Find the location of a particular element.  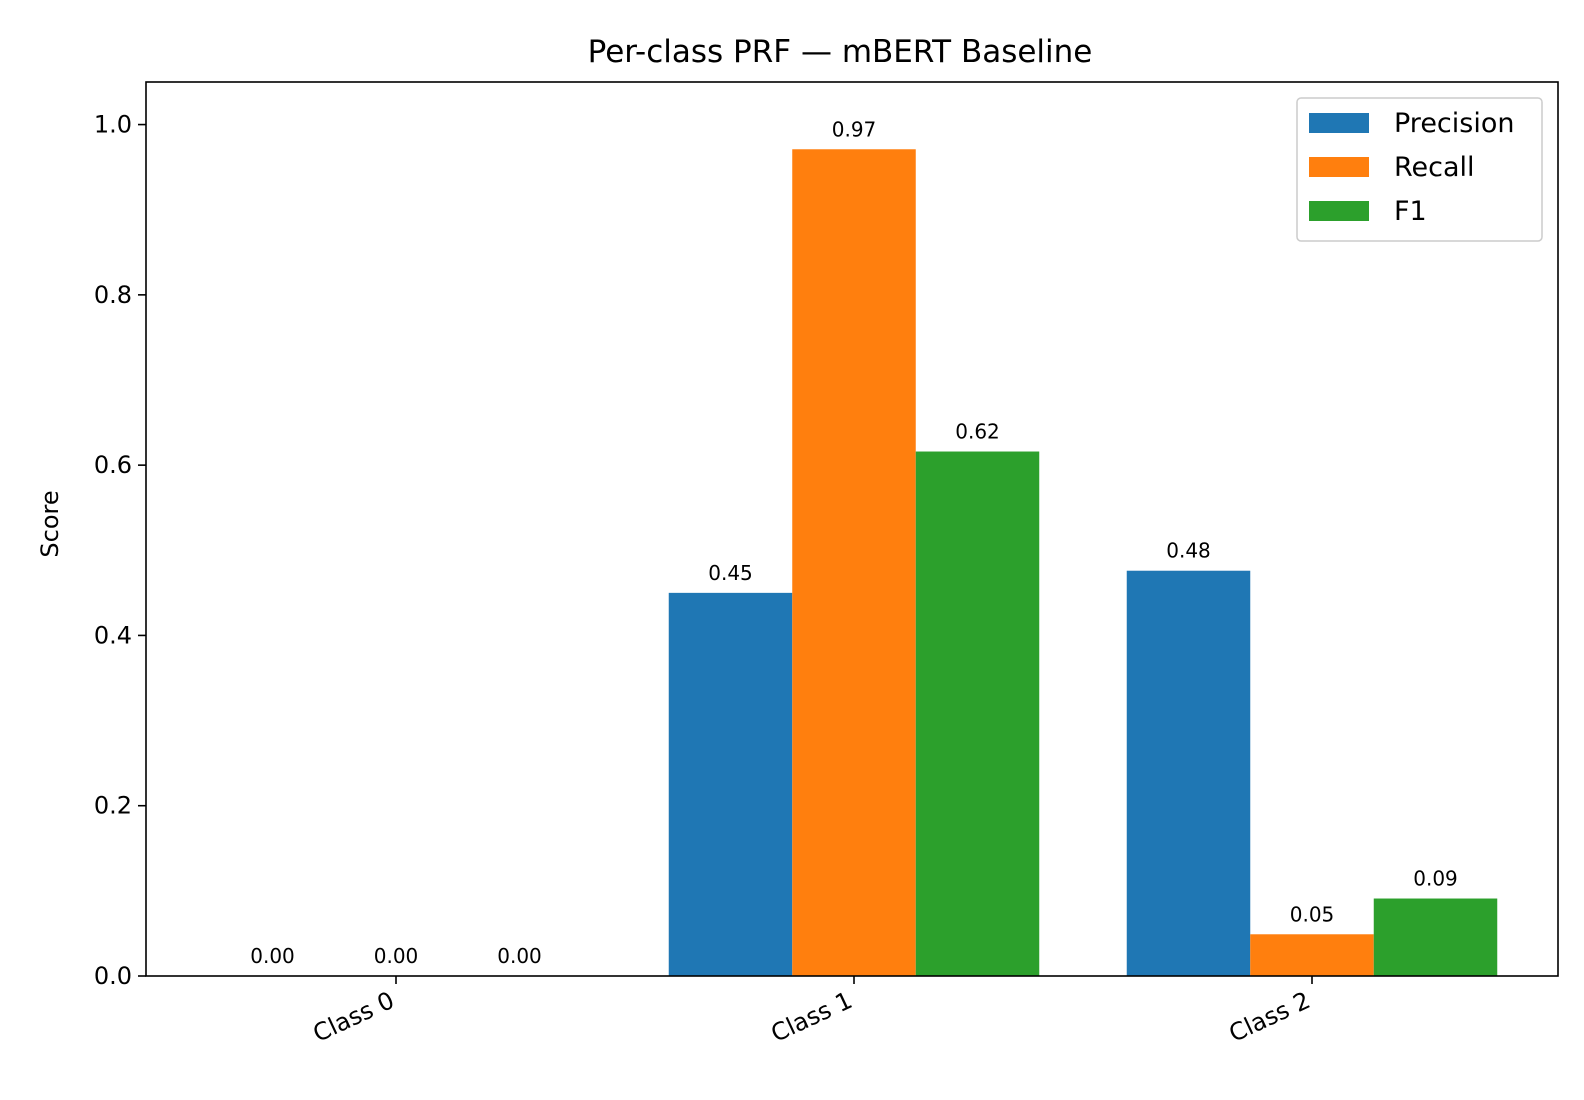

bar-value-label: 0.62 is located at coordinates (977, 432).